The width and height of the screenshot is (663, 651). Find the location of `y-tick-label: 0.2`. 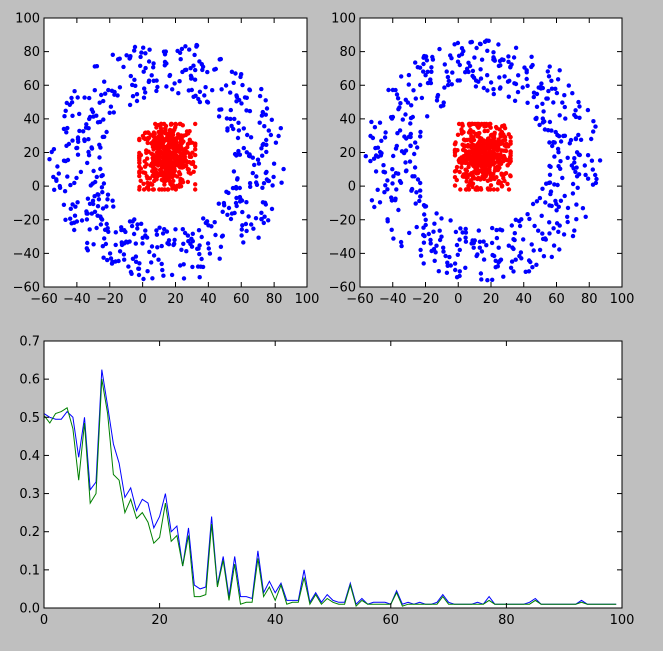

y-tick-label: 0.2 is located at coordinates (29, 532).